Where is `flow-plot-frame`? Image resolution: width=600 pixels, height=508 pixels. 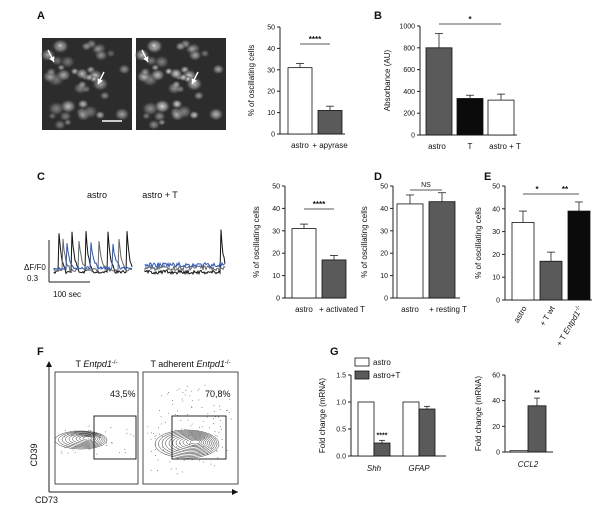
flow-plot-frame is located at coordinates (96, 428).